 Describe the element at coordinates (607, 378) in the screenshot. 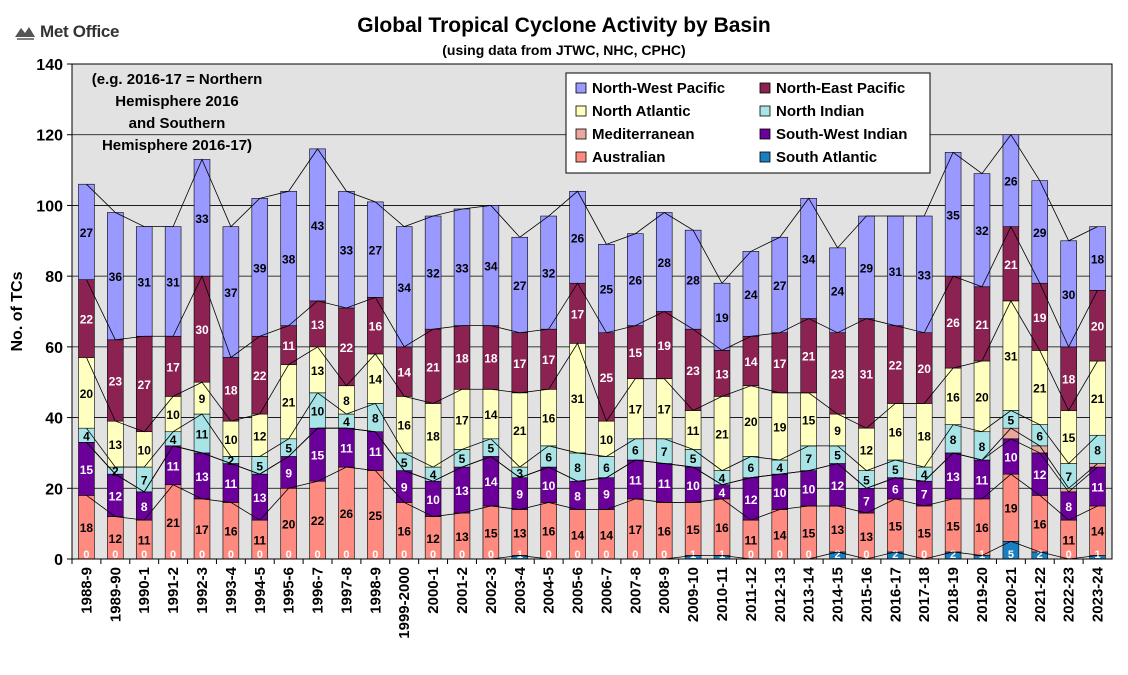

I see `data-label: 25` at that location.